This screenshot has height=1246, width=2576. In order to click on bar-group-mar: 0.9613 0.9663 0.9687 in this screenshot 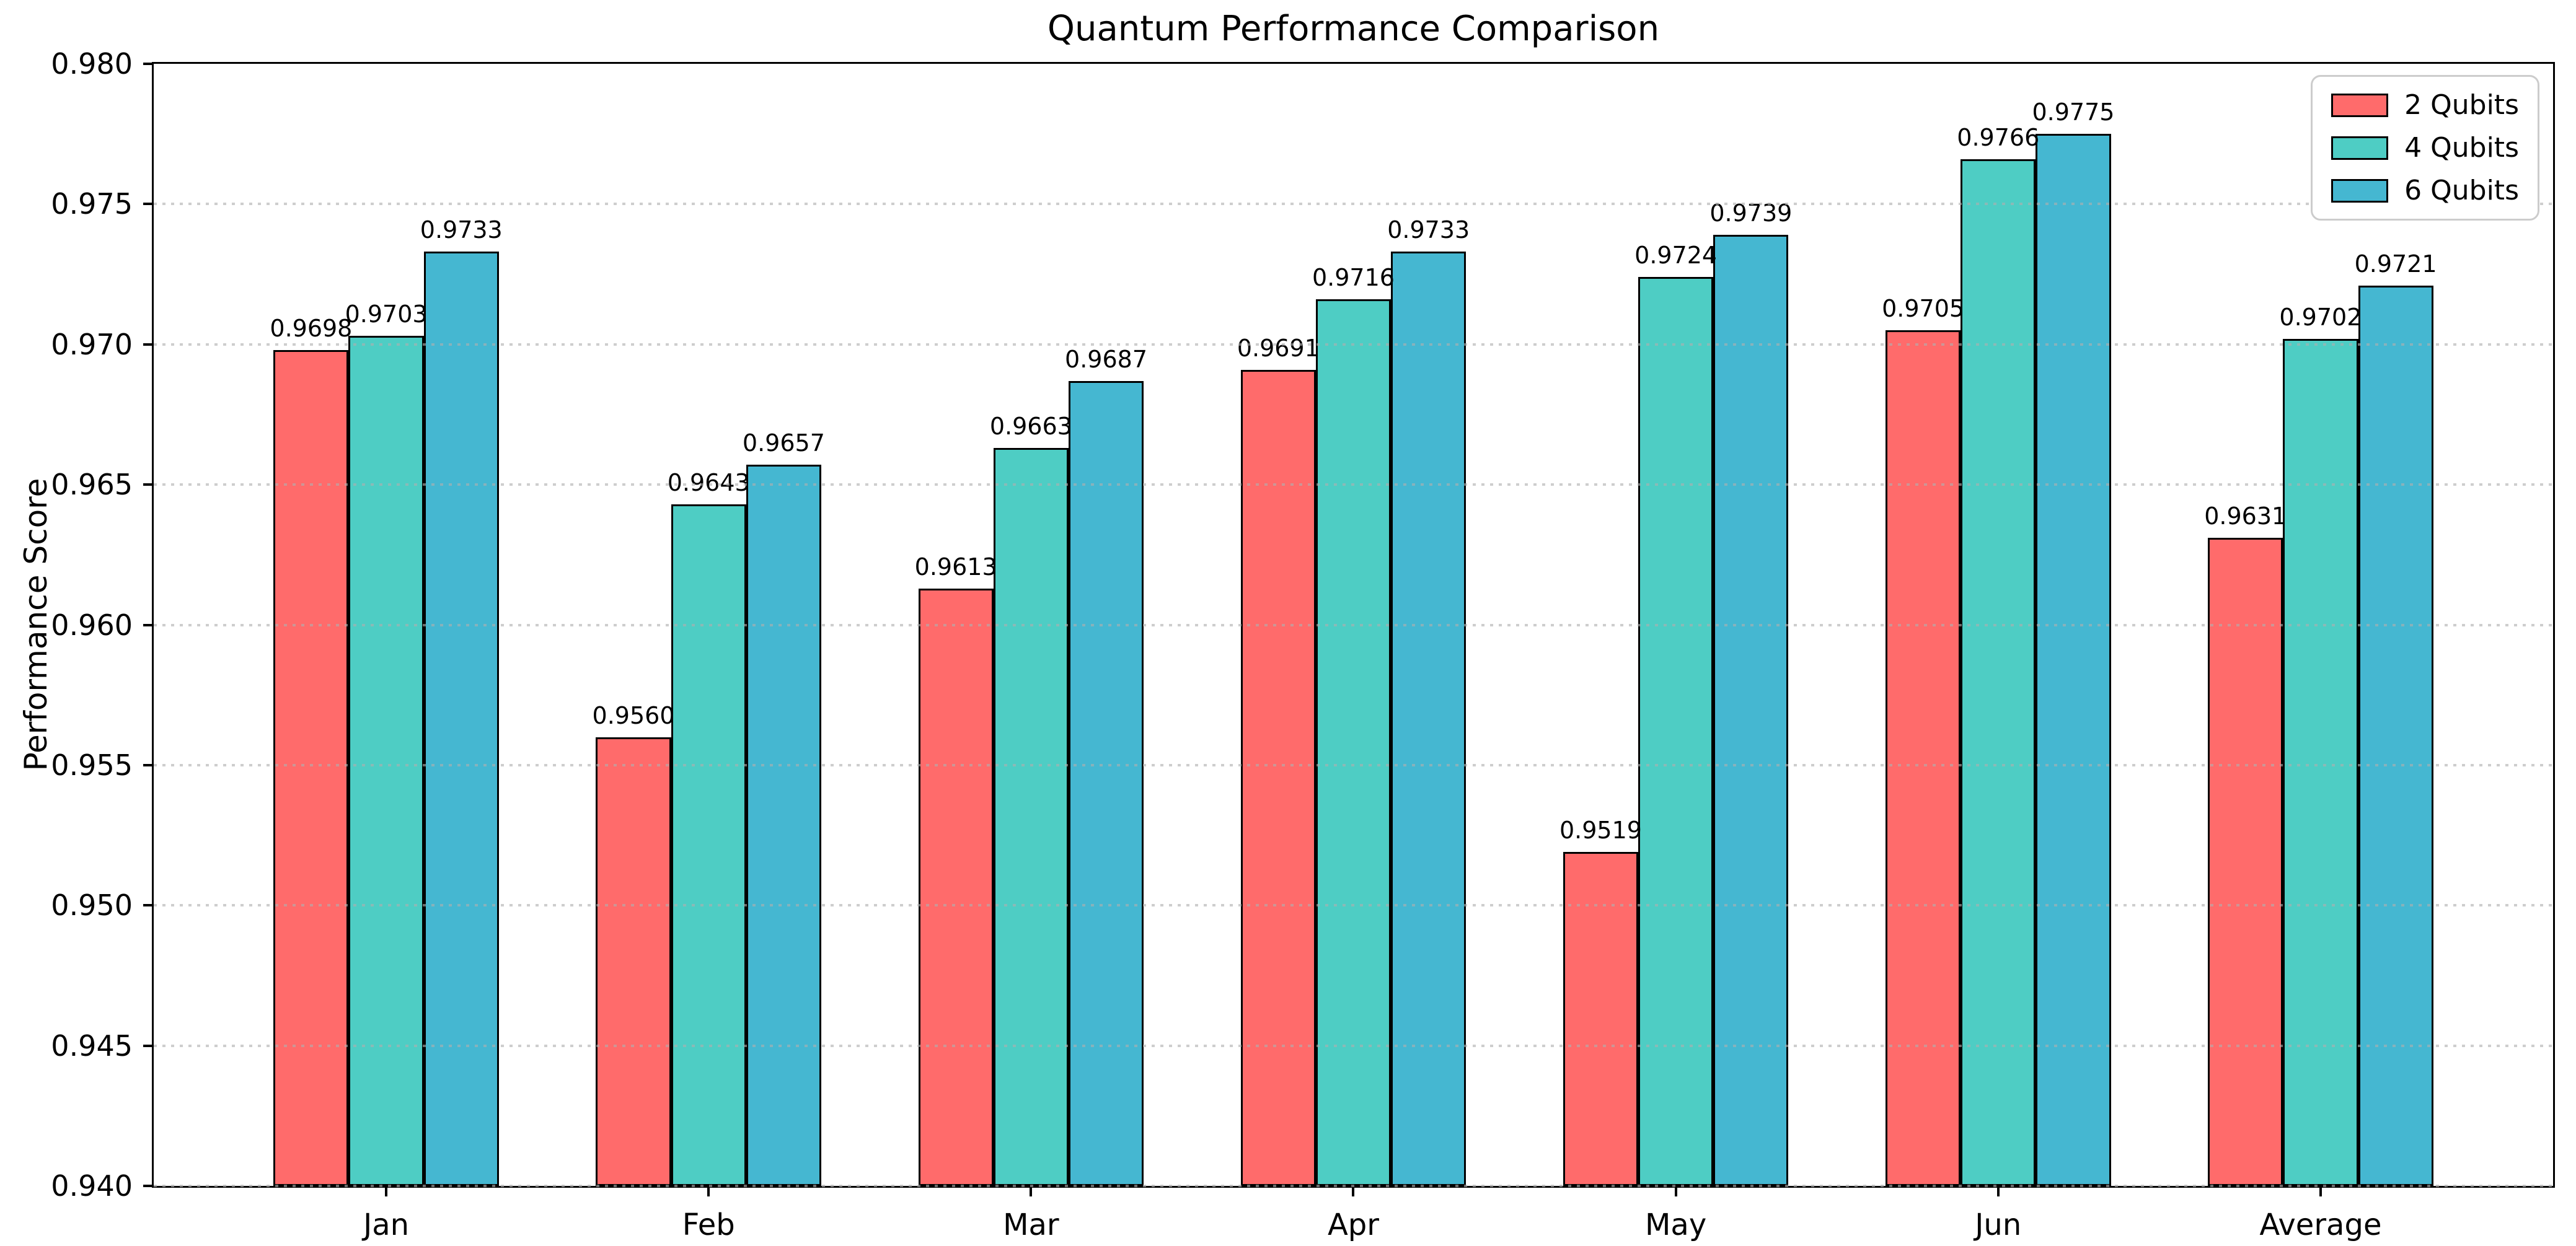, I will do `click(1031, 625)`.